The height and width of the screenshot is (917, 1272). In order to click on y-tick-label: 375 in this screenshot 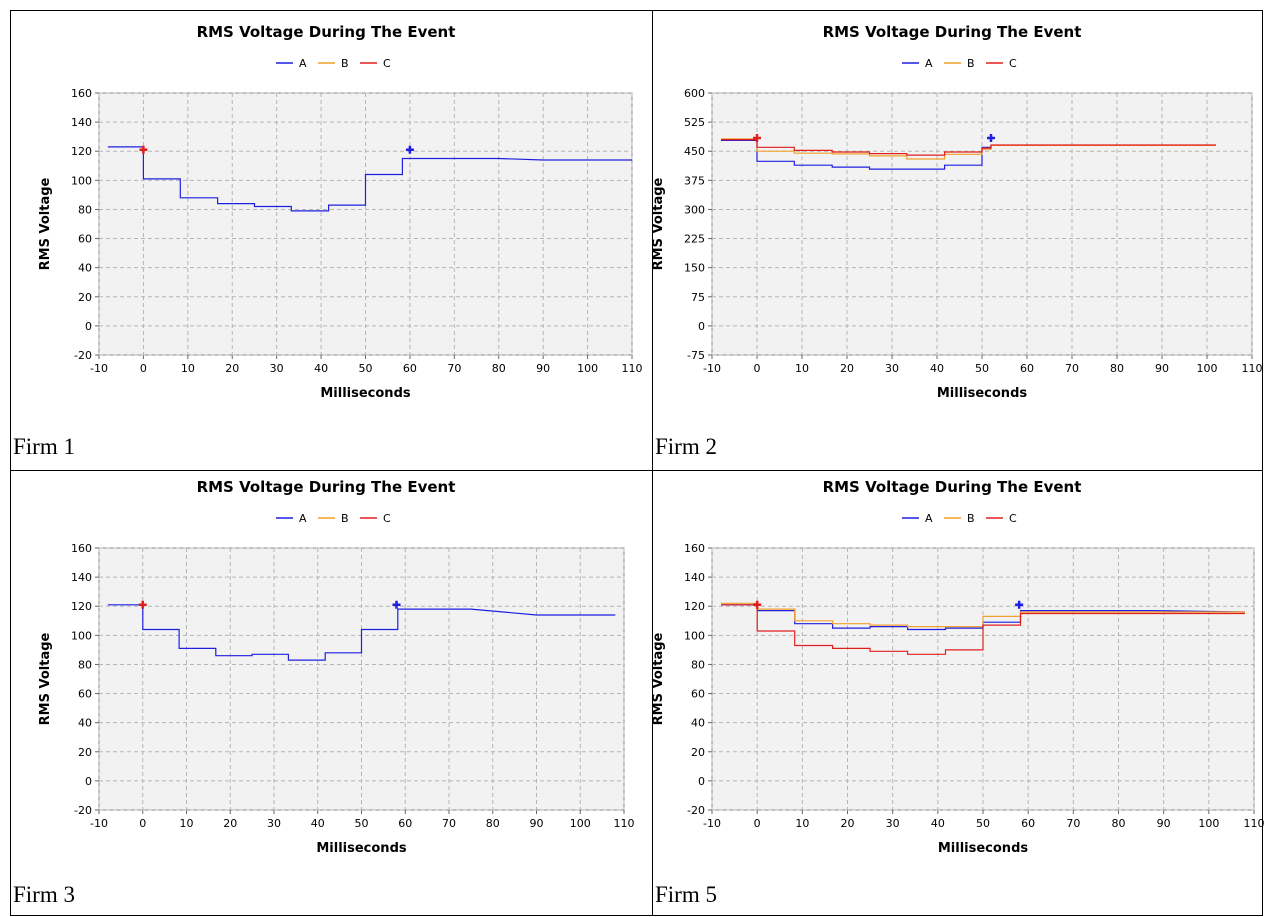, I will do `click(694, 180)`.